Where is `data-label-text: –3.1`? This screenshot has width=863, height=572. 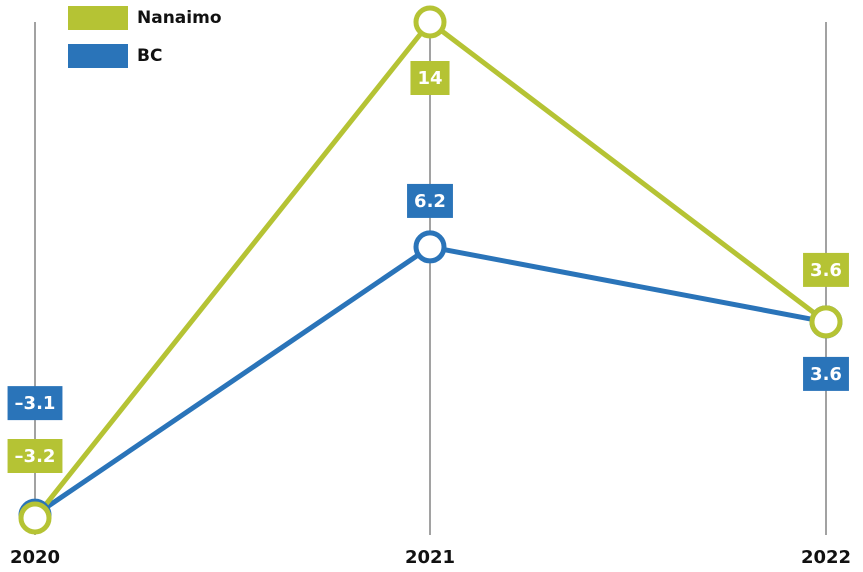
data-label-text: –3.1 is located at coordinates (35, 403).